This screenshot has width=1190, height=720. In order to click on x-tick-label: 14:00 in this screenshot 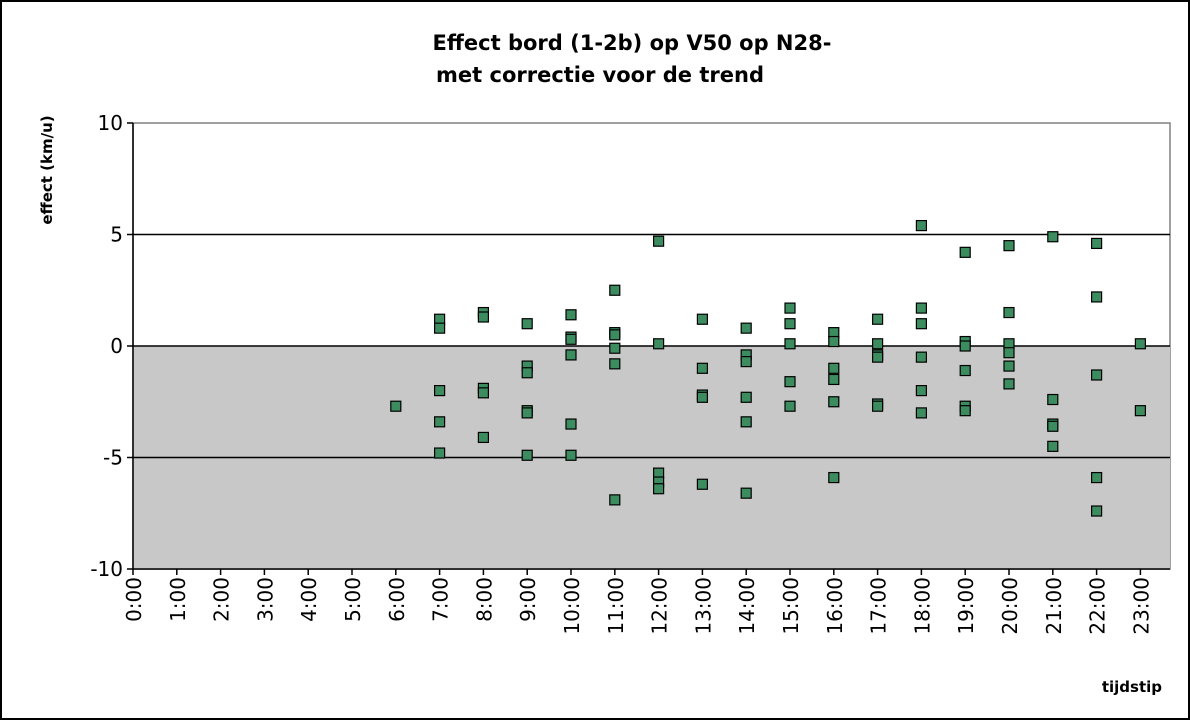, I will do `click(747, 606)`.